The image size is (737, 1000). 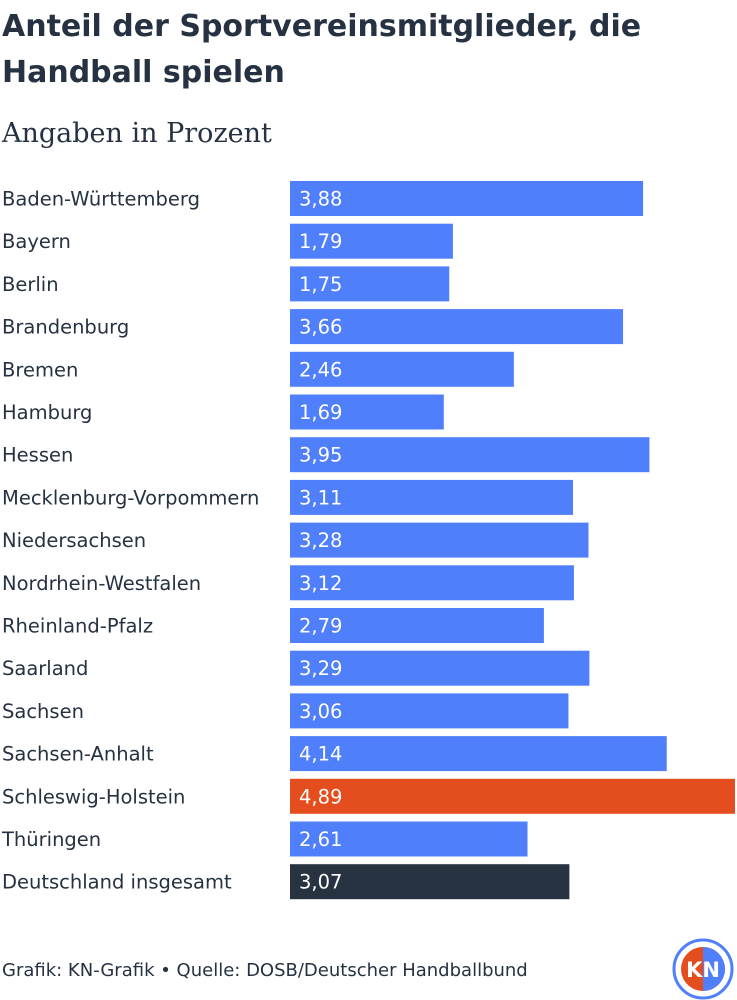 I want to click on value-label-mecklenburg-vorpommern: 3,11, so click(x=320, y=497).